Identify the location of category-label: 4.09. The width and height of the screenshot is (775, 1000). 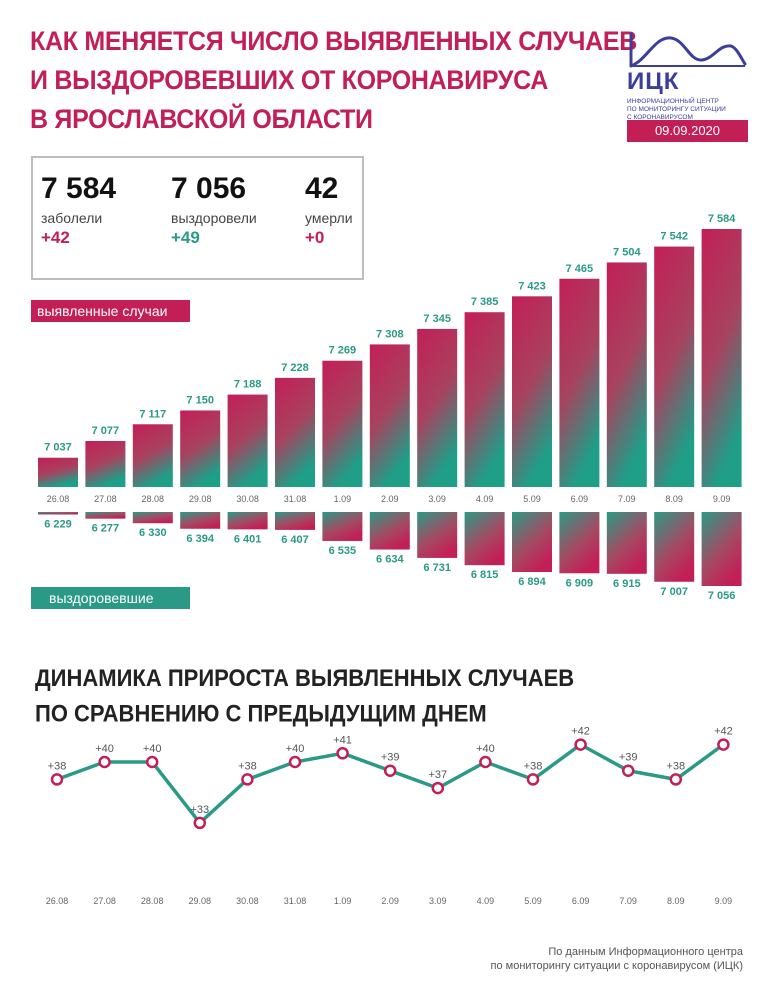
(485, 499).